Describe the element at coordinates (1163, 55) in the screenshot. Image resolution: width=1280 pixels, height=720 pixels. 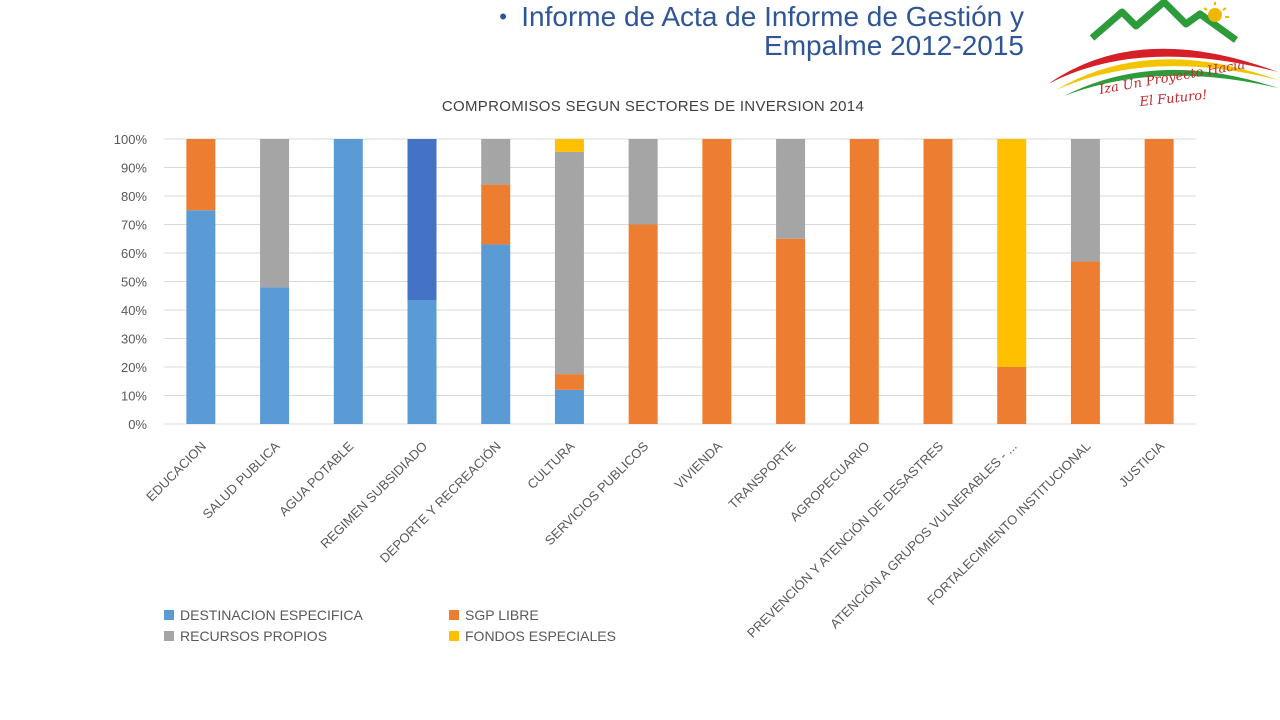
I see `municipality-logo: Iza Un Proyecto Hacia El Futuro!` at that location.